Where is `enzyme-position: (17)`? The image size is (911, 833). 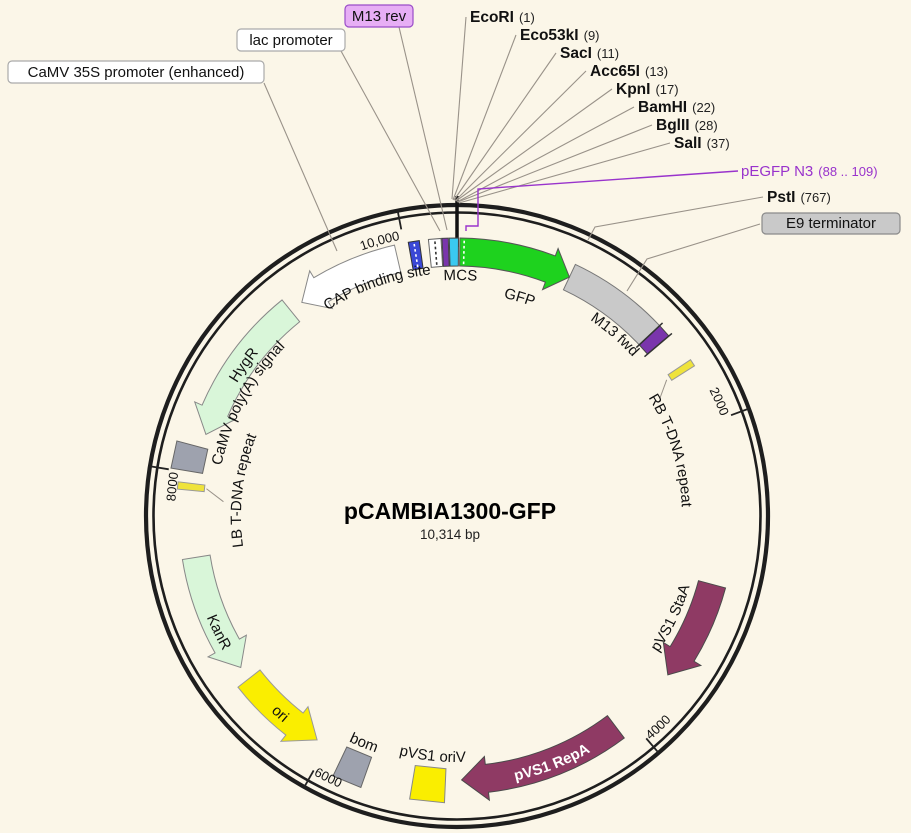 enzyme-position: (17) is located at coordinates (666, 89).